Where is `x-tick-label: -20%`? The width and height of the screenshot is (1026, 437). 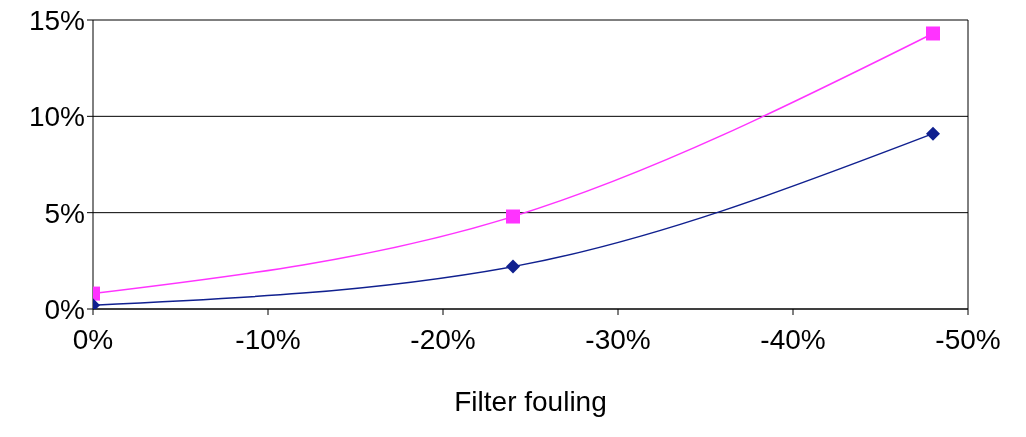 x-tick-label: -20% is located at coordinates (443, 339).